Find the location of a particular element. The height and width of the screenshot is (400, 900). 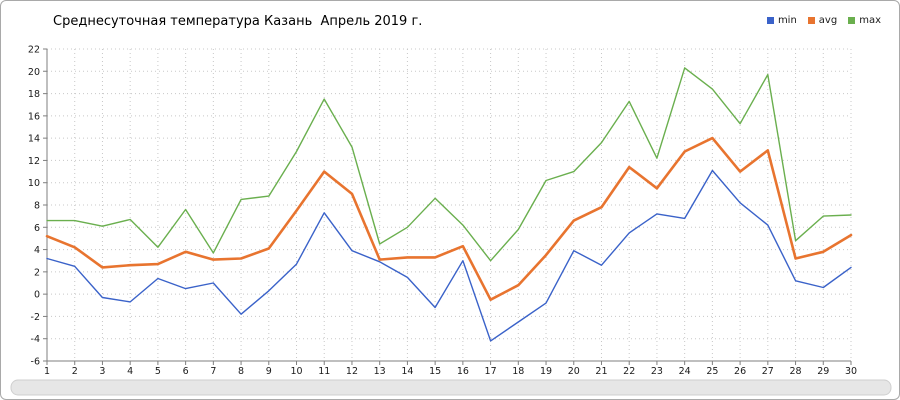

x-tick-label: 12 is located at coordinates (352, 371).